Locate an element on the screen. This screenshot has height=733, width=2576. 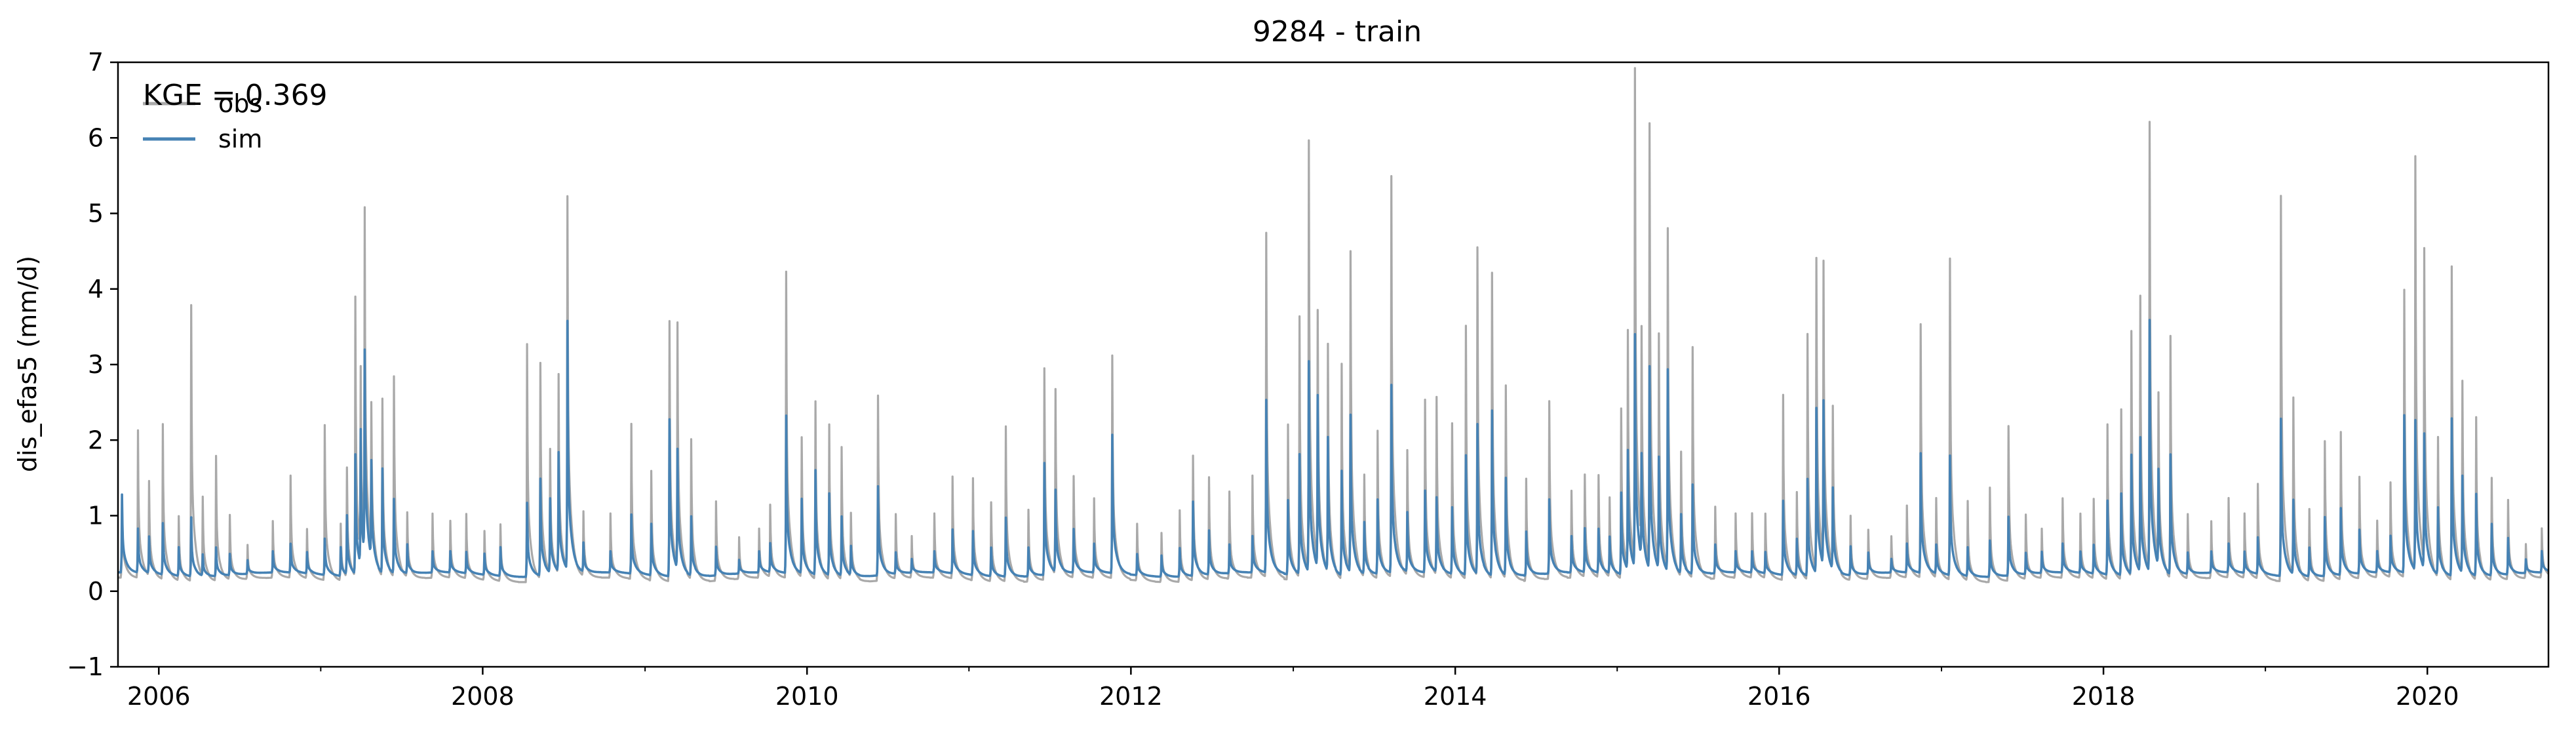
x-tick-label: 2008 is located at coordinates (483, 696).